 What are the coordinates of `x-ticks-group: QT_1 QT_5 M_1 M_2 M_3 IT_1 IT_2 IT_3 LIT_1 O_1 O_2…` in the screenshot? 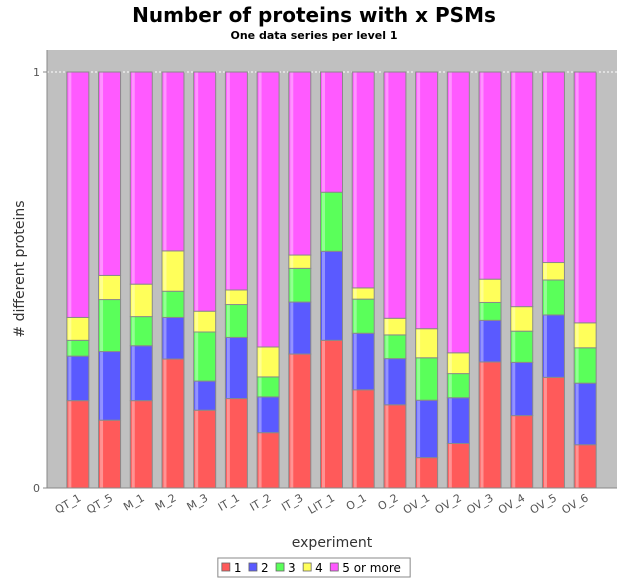 It's located at (322, 504).